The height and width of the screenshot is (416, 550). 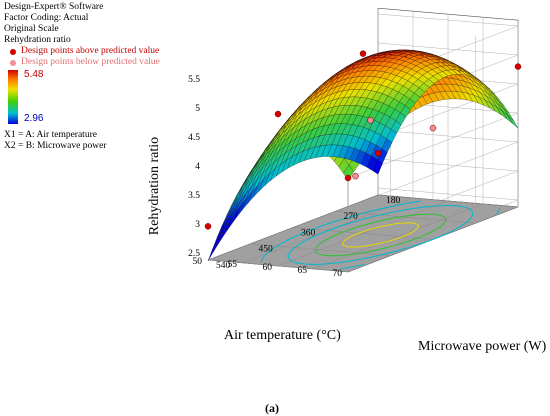 I want to click on legend-points-above: Design points above predicted value, so click(x=85, y=51).